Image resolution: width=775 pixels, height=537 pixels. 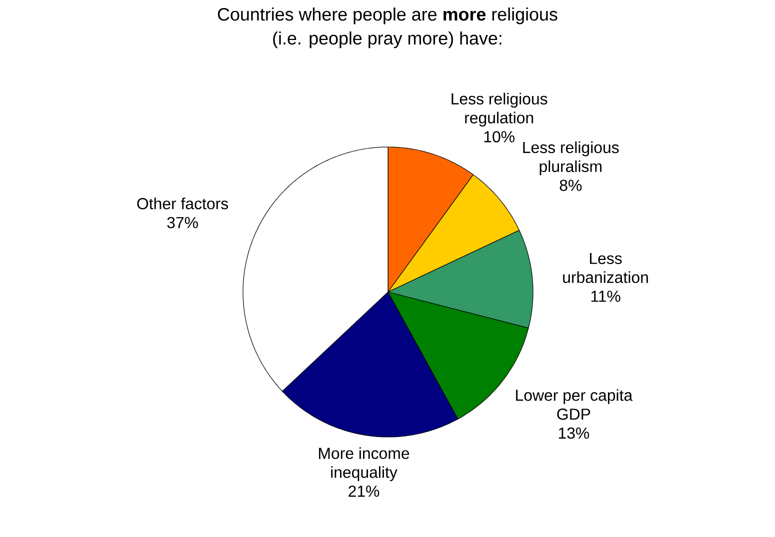 What do you see at coordinates (571, 185) in the screenshot?
I see `data-label: 8%` at bounding box center [571, 185].